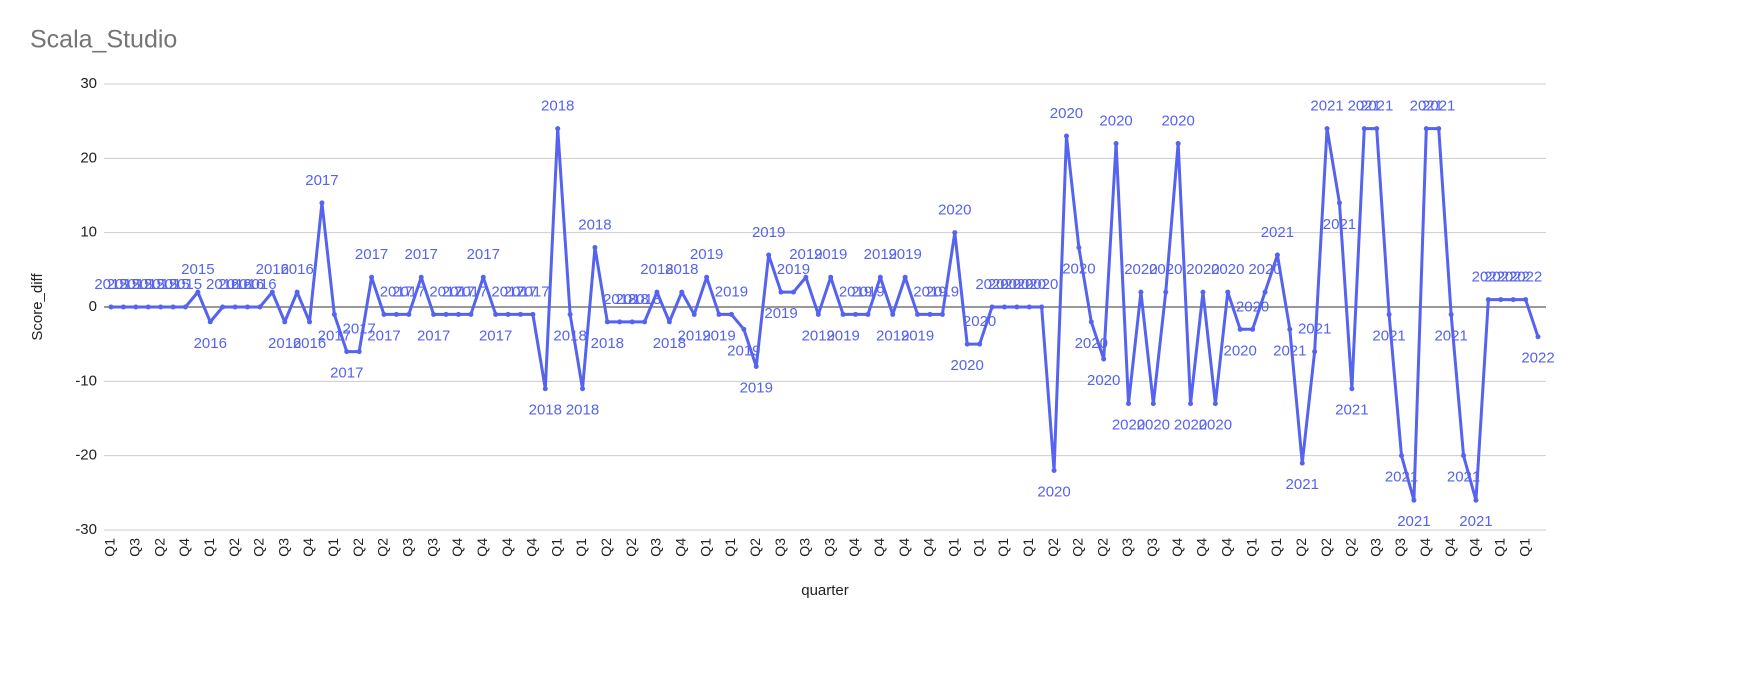  What do you see at coordinates (86, 455) in the screenshot?
I see `y-tick-label: -20` at bounding box center [86, 455].